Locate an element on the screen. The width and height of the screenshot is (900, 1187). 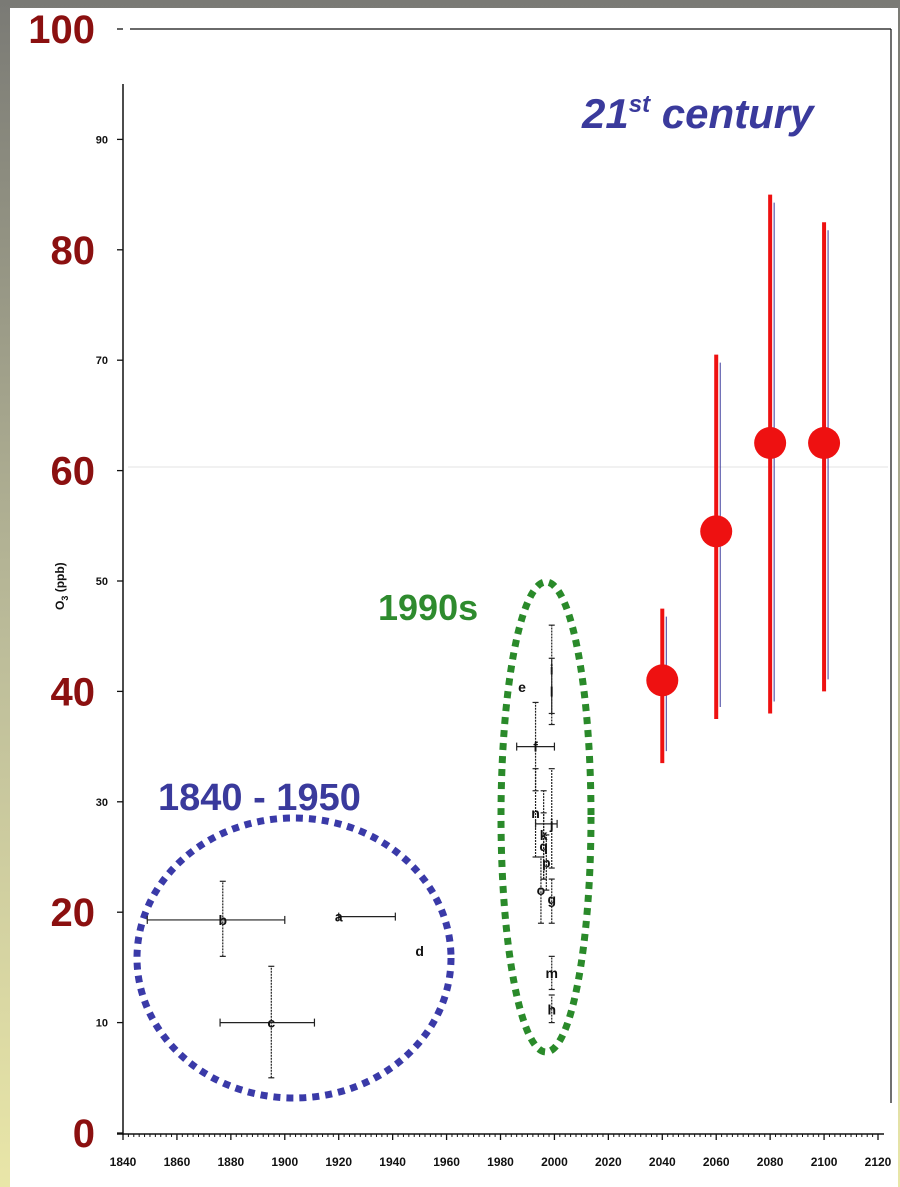
x-tick-label: 1920 is located at coordinates (338, 1162).